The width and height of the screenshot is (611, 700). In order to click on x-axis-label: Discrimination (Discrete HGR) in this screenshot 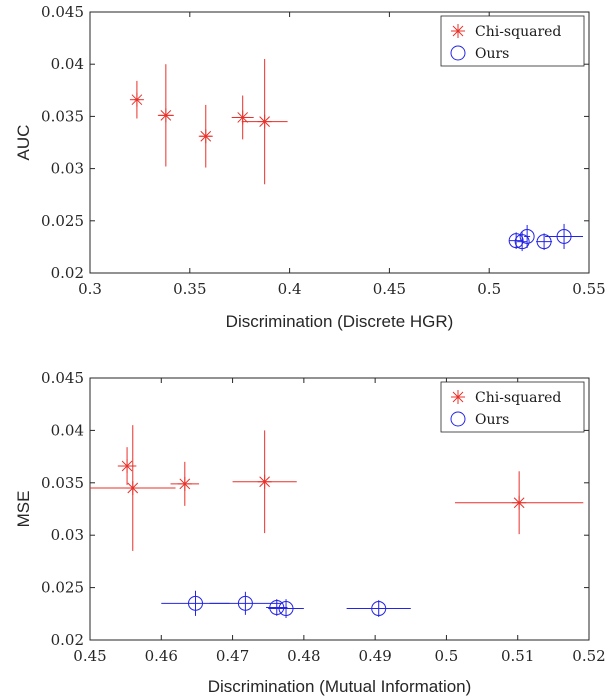, I will do `click(340, 321)`.